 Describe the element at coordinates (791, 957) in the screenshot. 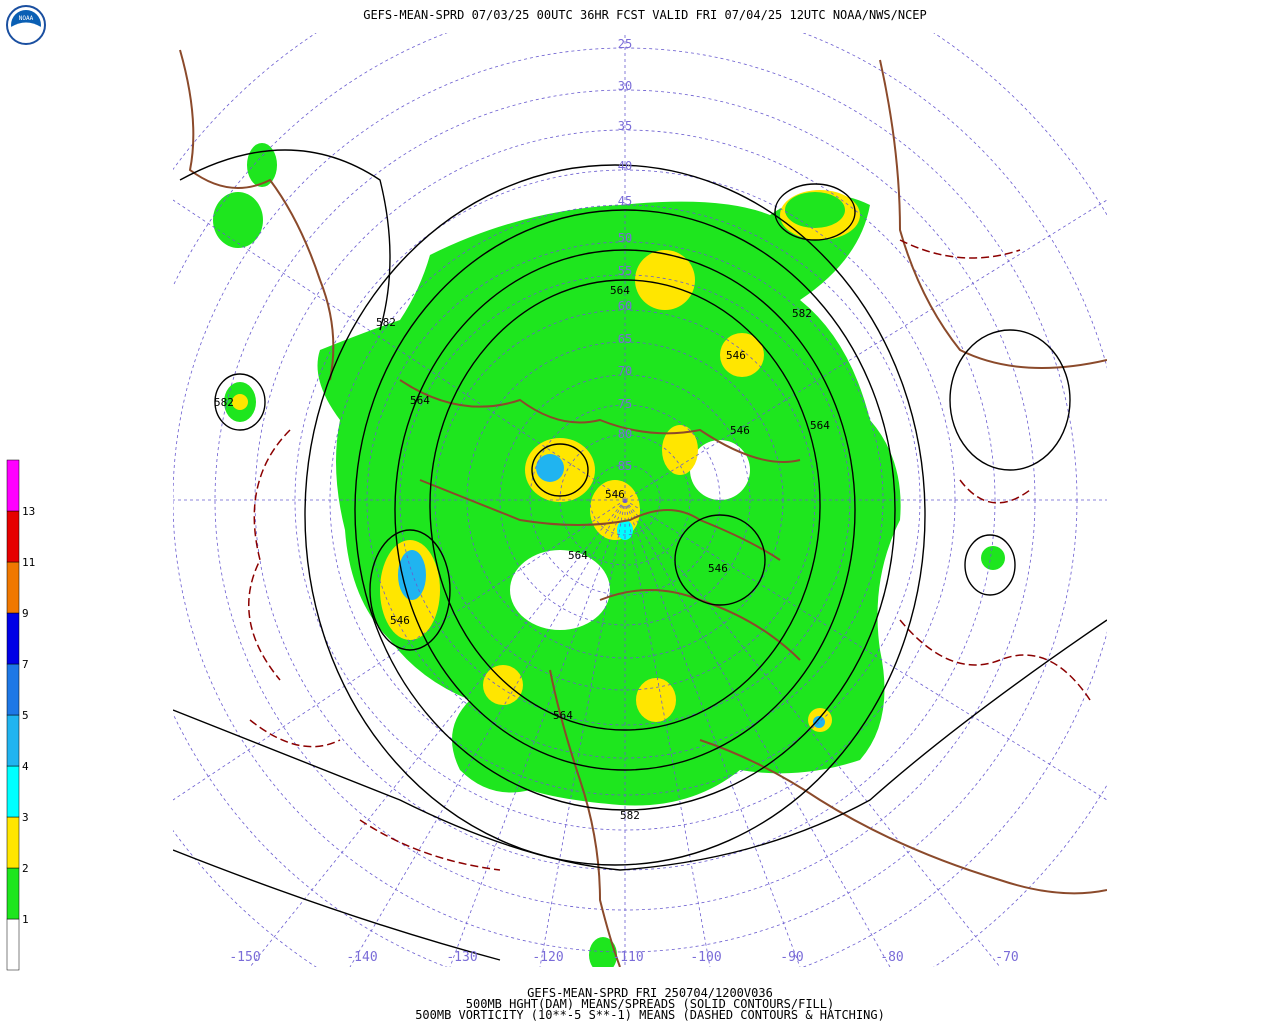

I see `lon-label: -90` at that location.